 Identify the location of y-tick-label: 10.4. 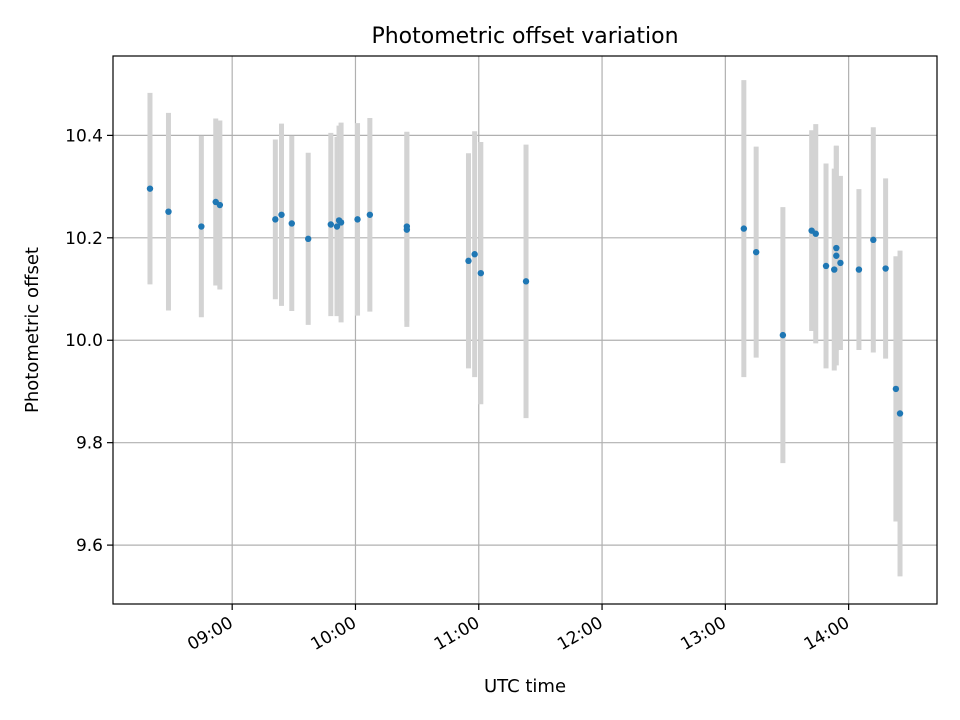
(84, 136).